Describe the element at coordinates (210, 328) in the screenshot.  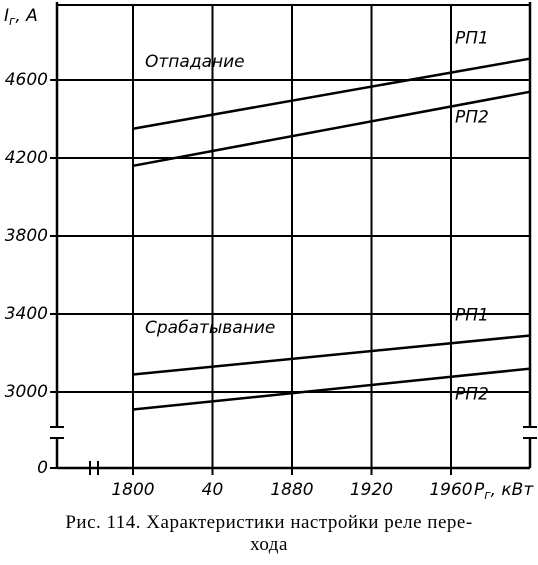
I see `annotation: Срабатывание` at that location.